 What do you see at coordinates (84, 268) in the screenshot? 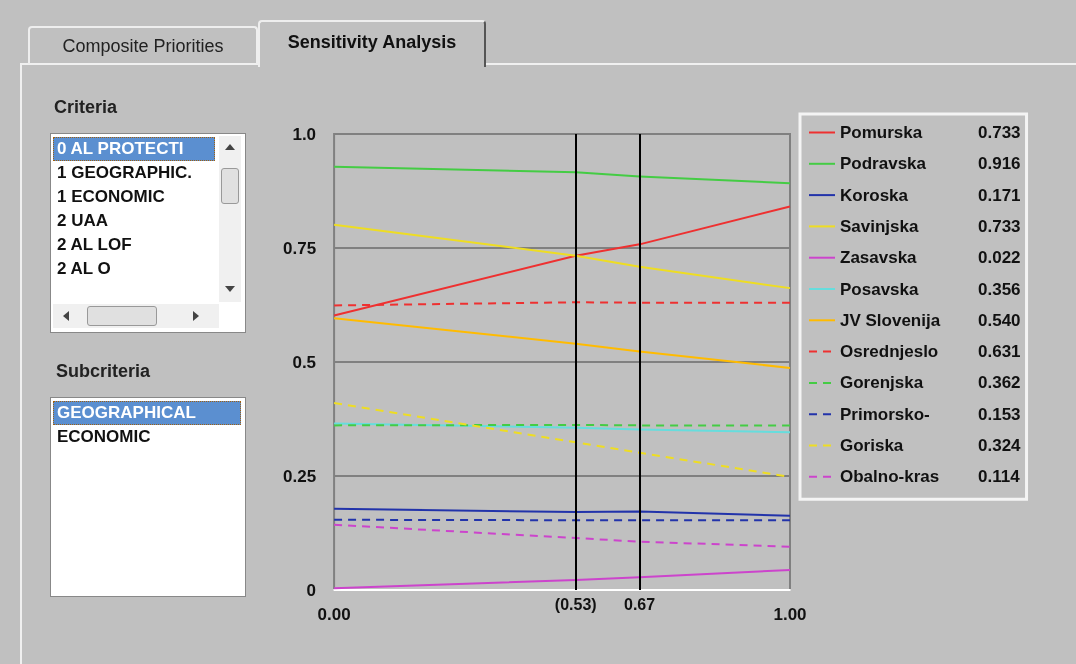
I see `text: 2 AL O` at bounding box center [84, 268].